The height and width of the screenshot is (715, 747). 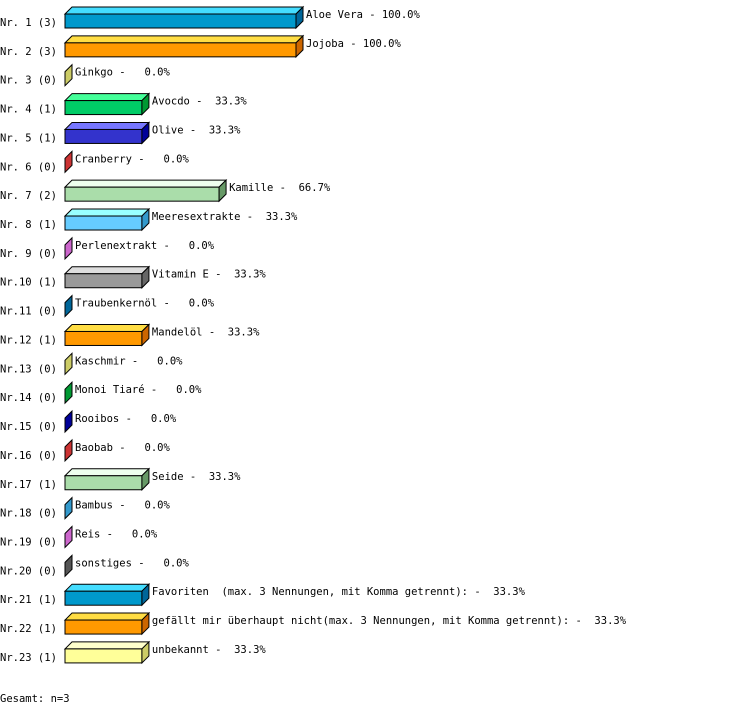 I want to click on value-label: Cranberry - 0.0%, so click(x=132, y=159).